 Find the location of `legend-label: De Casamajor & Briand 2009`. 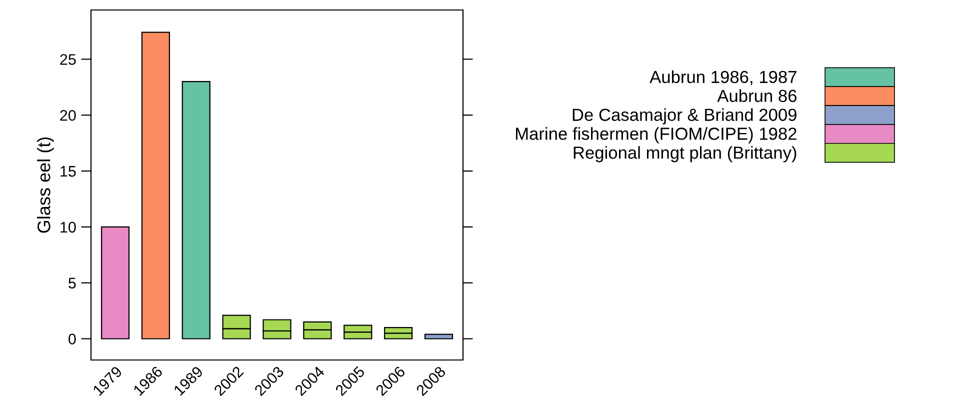

legend-label: De Casamajor & Briand 2009 is located at coordinates (684, 116).